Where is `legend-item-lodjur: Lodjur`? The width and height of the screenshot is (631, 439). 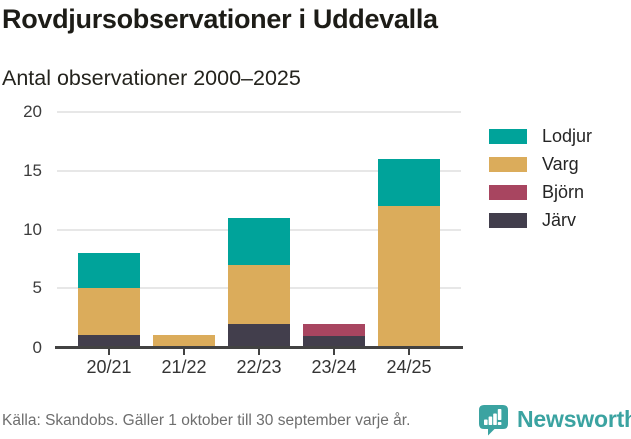 legend-item-lodjur: Lodjur is located at coordinates (541, 136).